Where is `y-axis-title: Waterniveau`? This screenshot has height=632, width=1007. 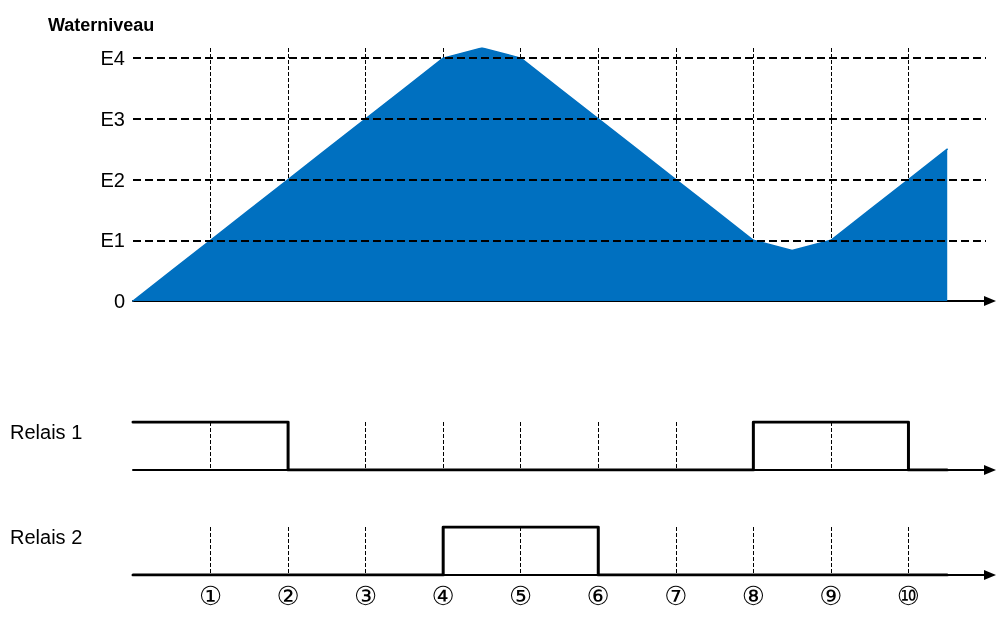 y-axis-title: Waterniveau is located at coordinates (101, 25).